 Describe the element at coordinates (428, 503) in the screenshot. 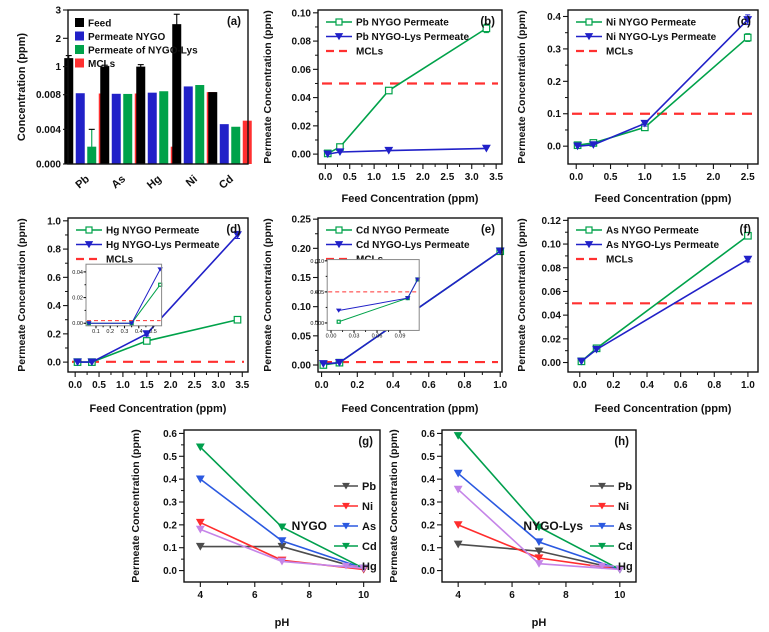

I see `y-tick-label: 0.3` at that location.